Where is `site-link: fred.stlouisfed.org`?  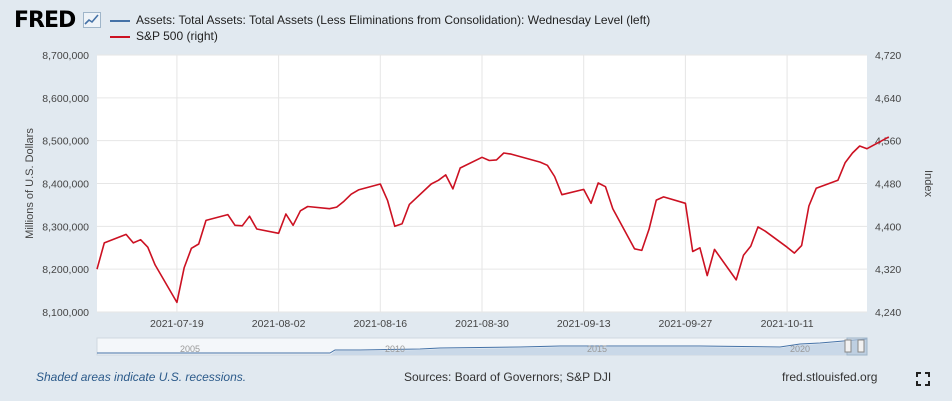 site-link: fred.stlouisfed.org is located at coordinates (830, 377).